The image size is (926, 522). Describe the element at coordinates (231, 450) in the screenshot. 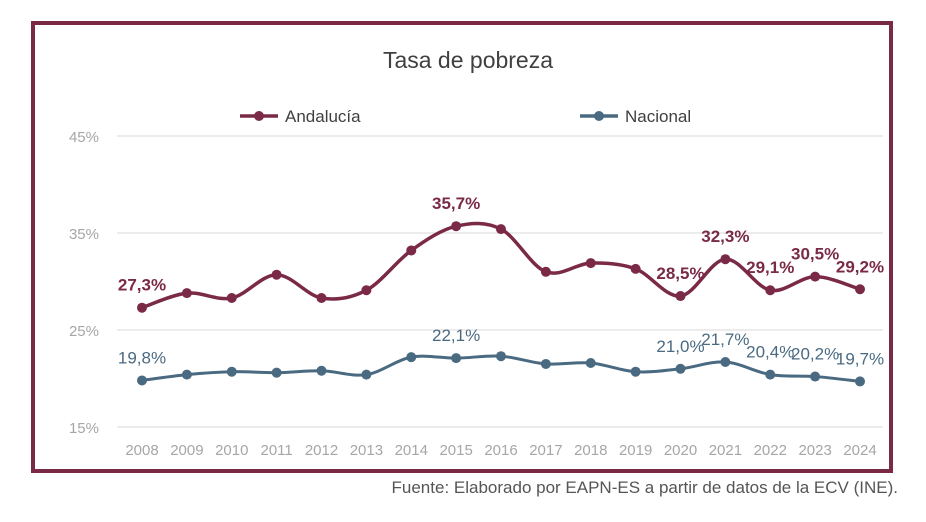

I see `x-tick-label: 2010` at that location.